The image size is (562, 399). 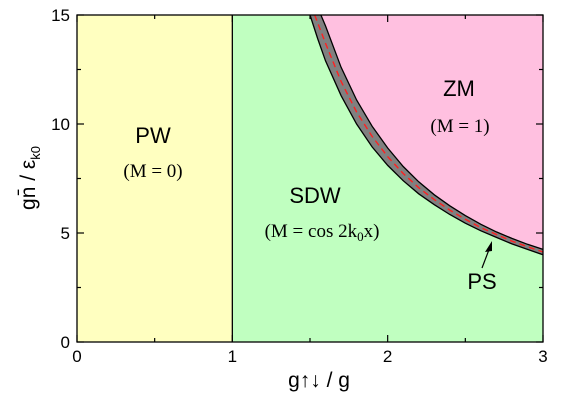 I want to click on x-tick-label: 2, so click(x=387, y=356).